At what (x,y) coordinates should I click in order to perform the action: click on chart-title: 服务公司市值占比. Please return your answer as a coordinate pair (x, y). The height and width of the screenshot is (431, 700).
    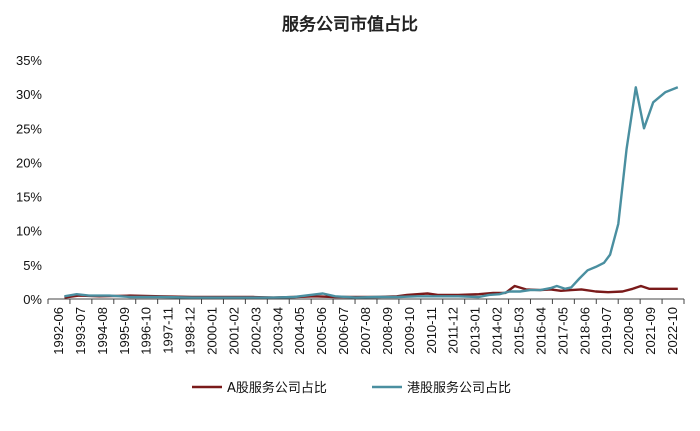
    Looking at the image, I should click on (350, 25).